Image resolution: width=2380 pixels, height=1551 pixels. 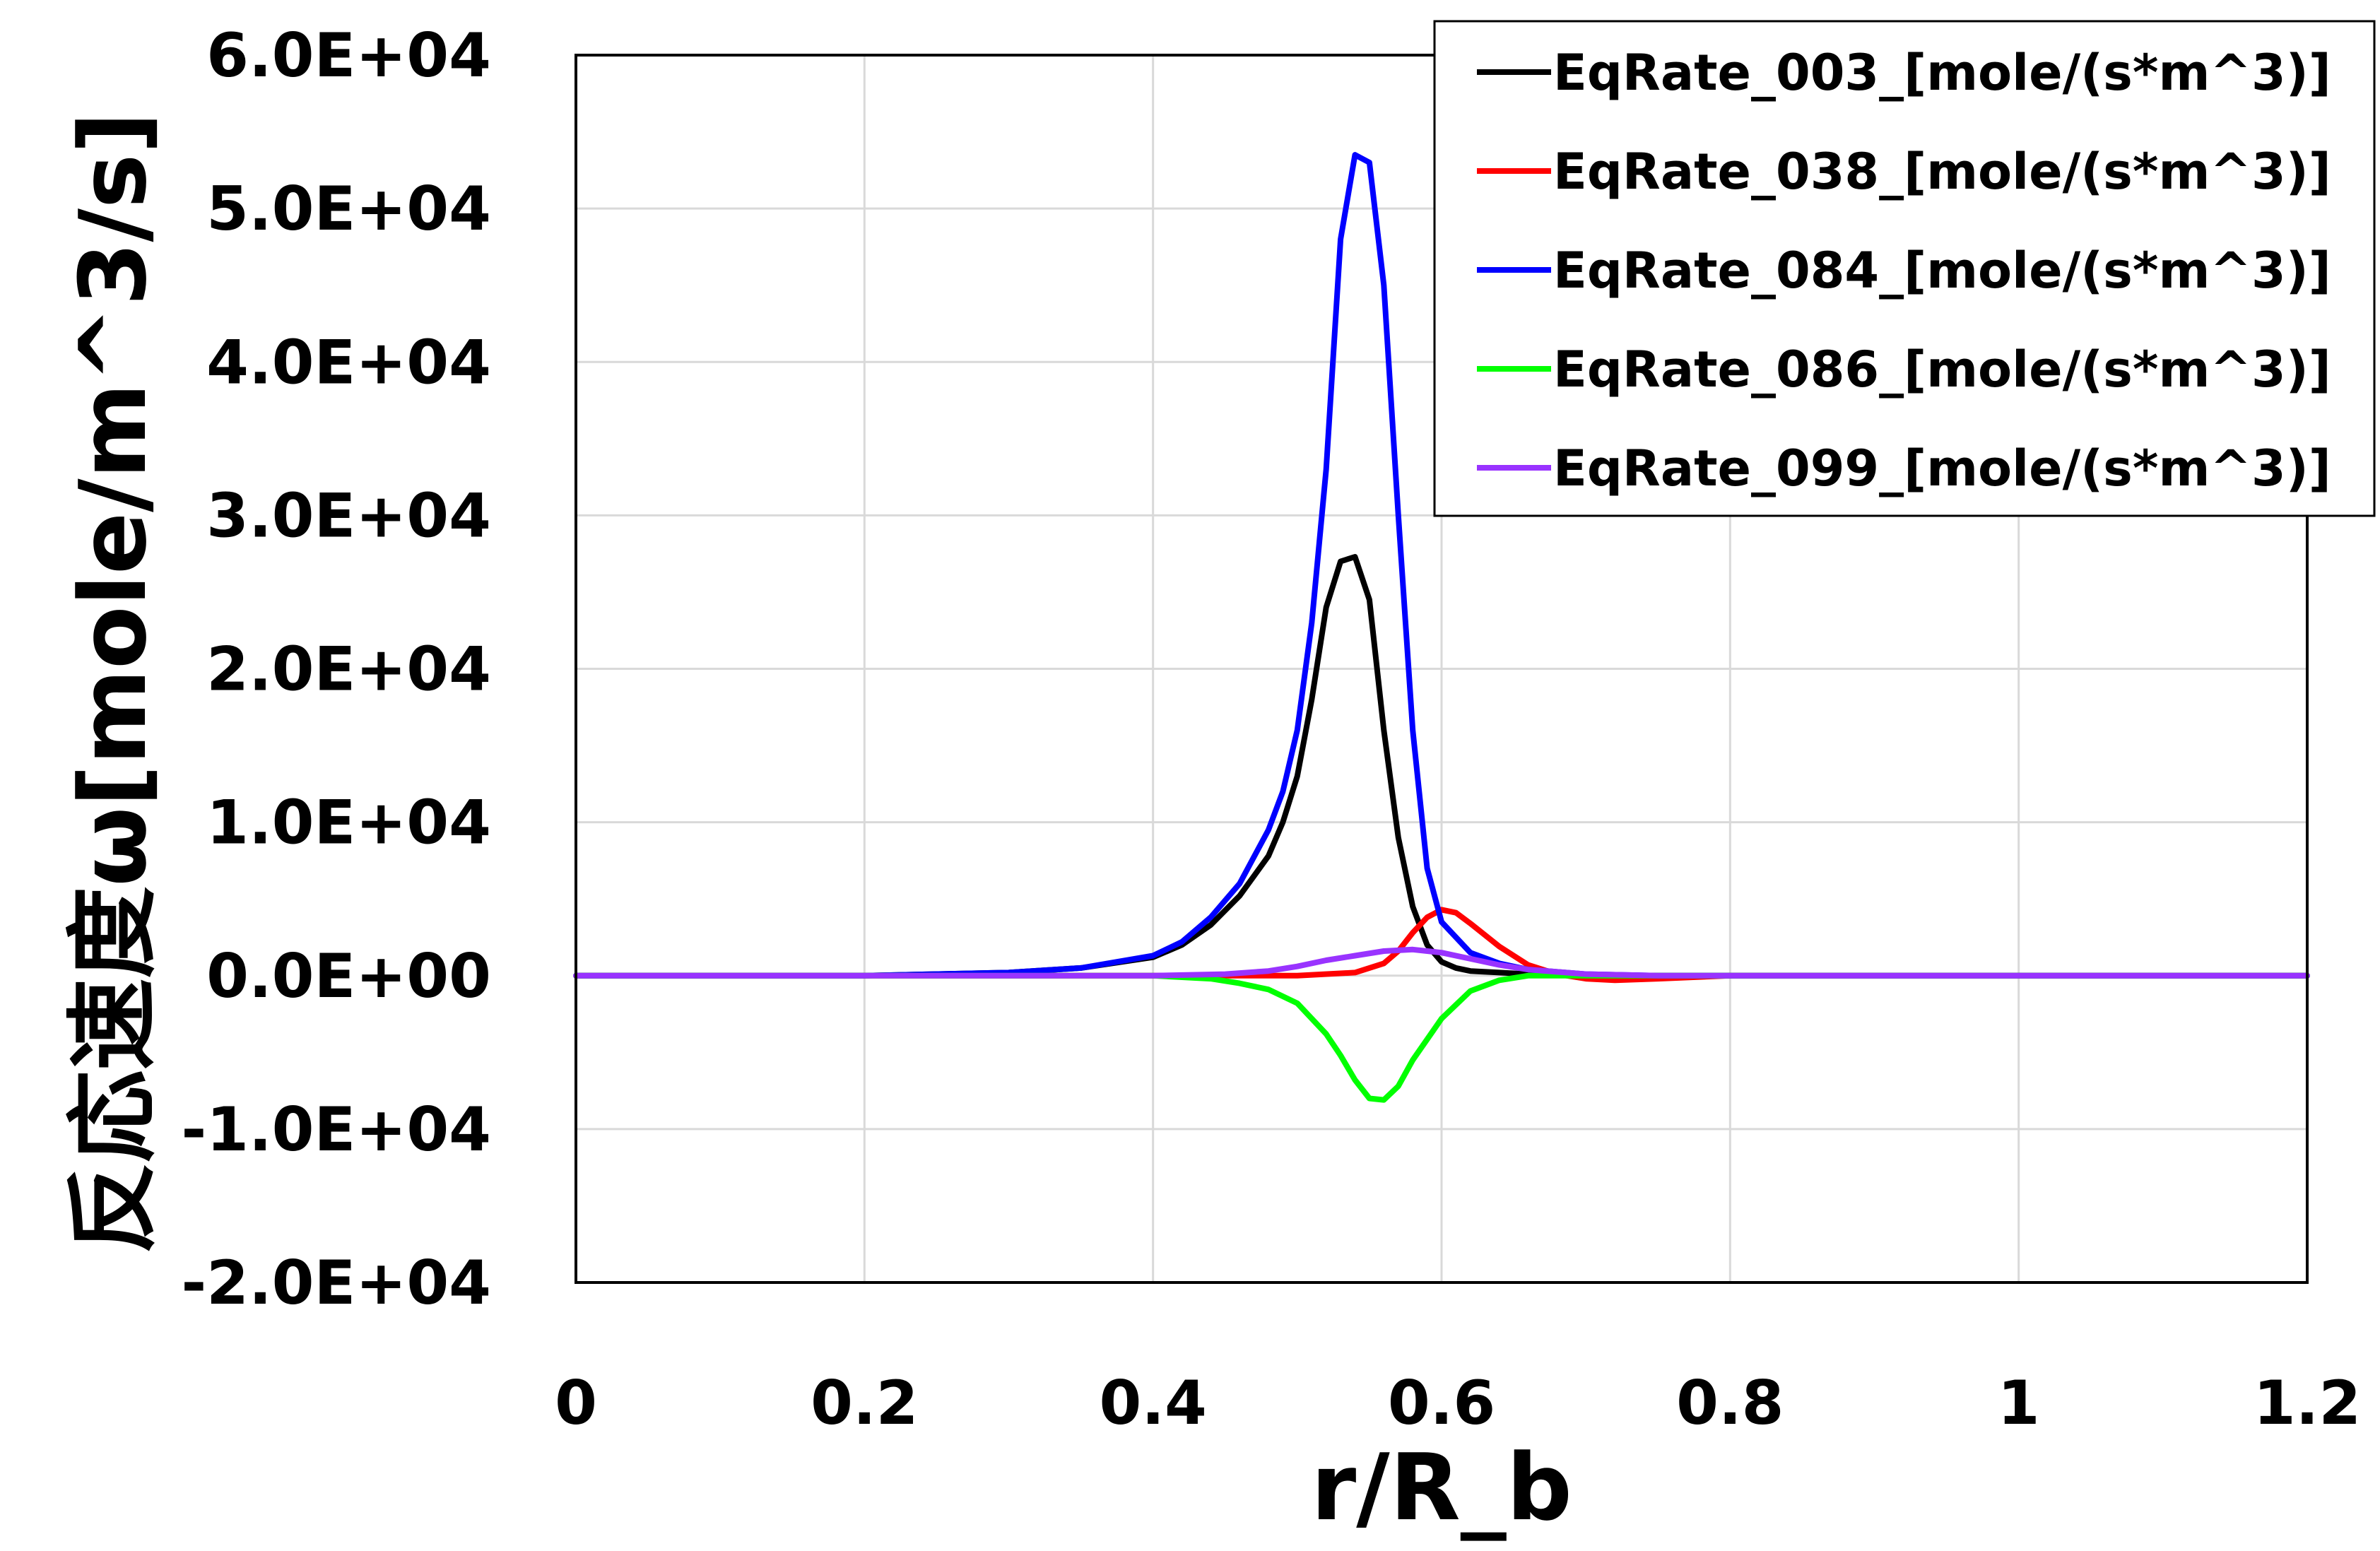 I want to click on x-tick-label: 0, so click(x=576, y=1403).